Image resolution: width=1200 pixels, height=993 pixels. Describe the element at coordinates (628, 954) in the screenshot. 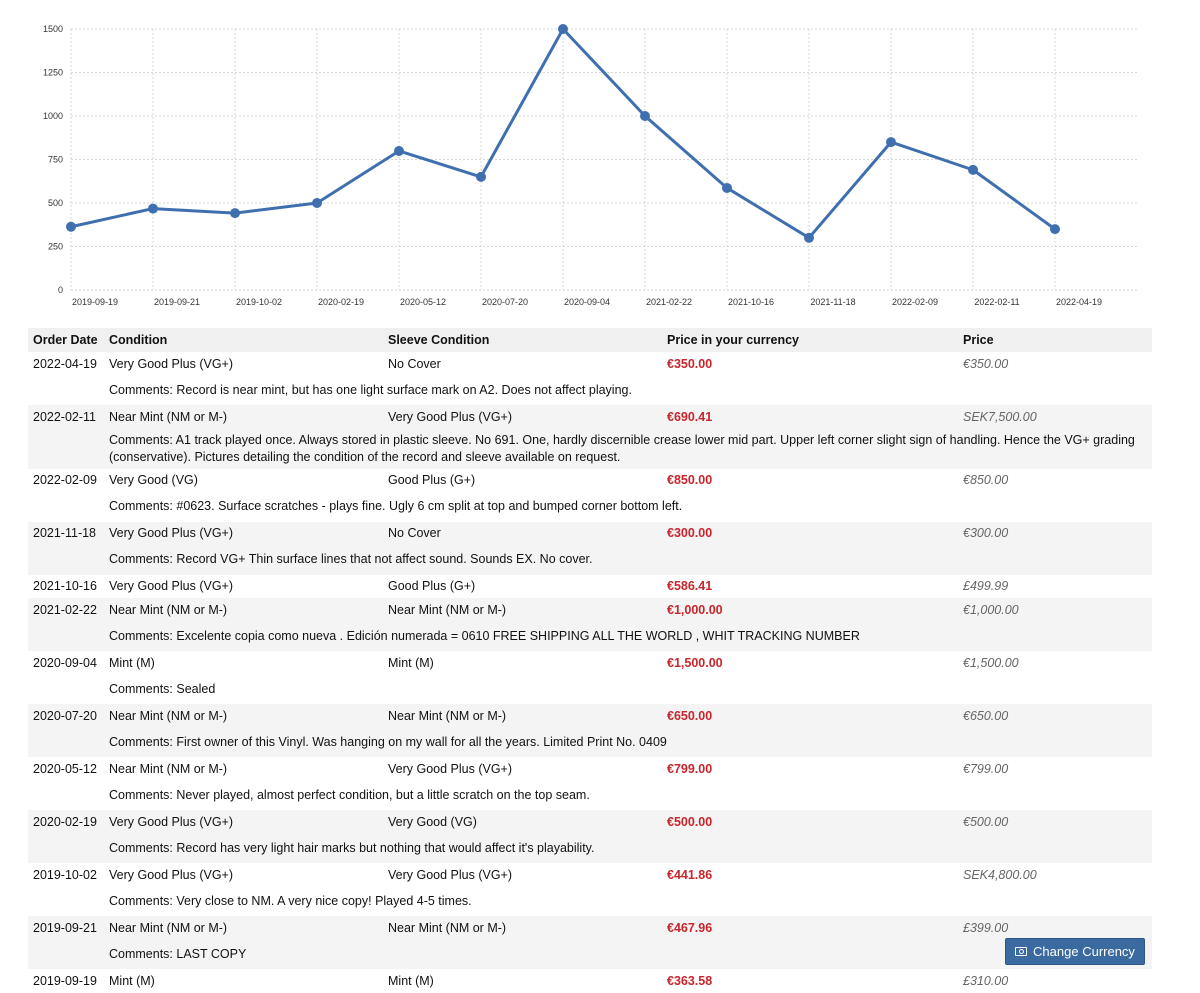

I see `comment-text: Comments: LAST COPY` at that location.